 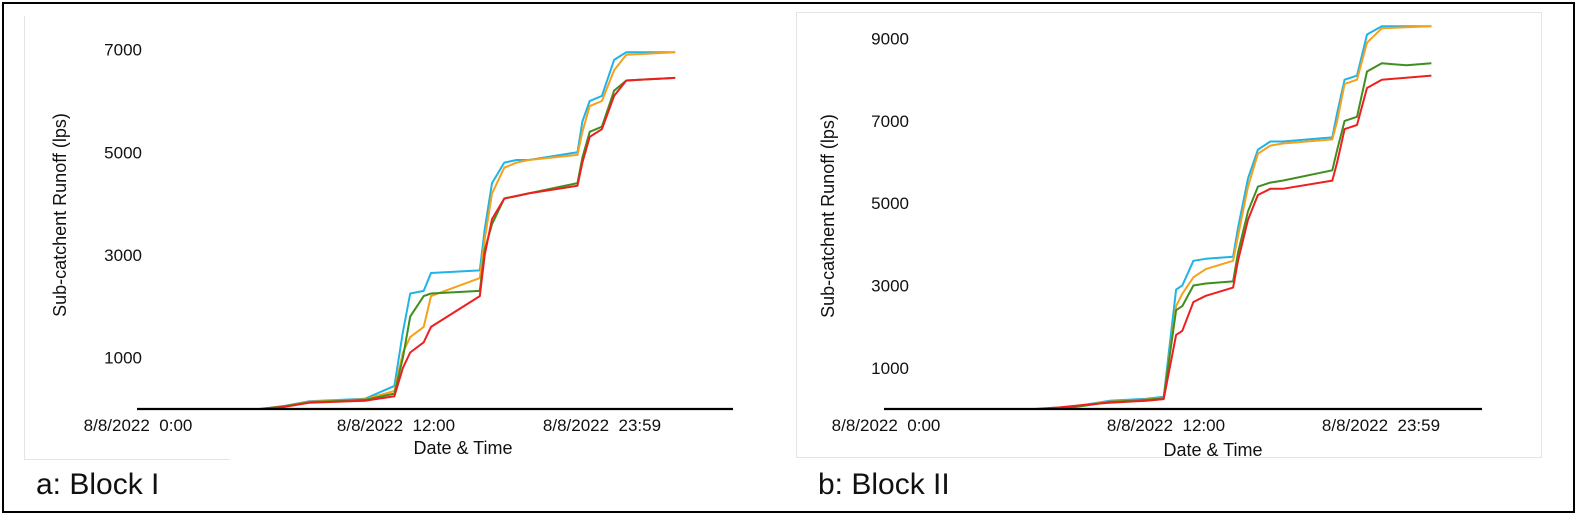 I want to click on y-tick-label: 9000, so click(x=890, y=39).